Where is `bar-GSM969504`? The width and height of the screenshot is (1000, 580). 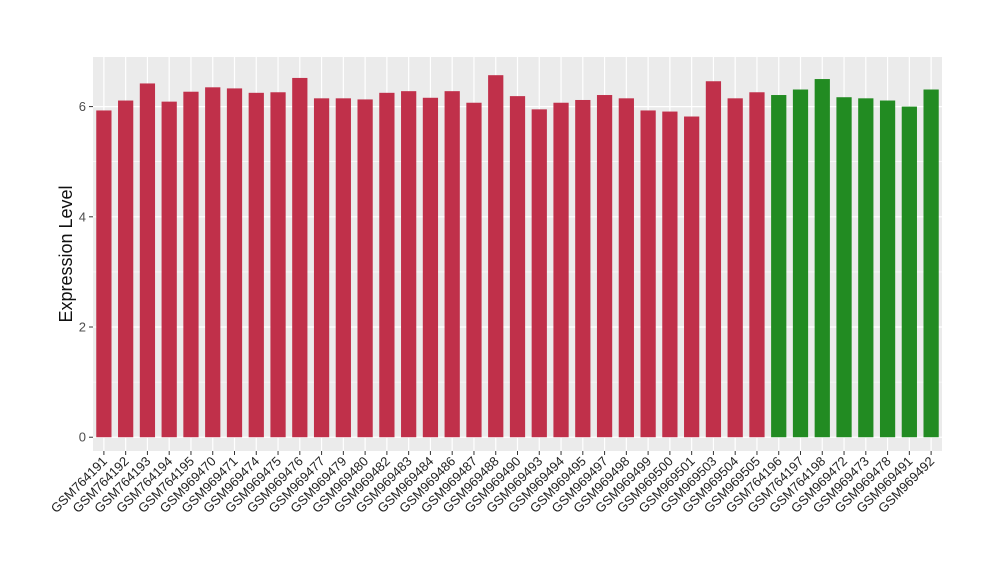
bar-GSM969504 is located at coordinates (735, 268).